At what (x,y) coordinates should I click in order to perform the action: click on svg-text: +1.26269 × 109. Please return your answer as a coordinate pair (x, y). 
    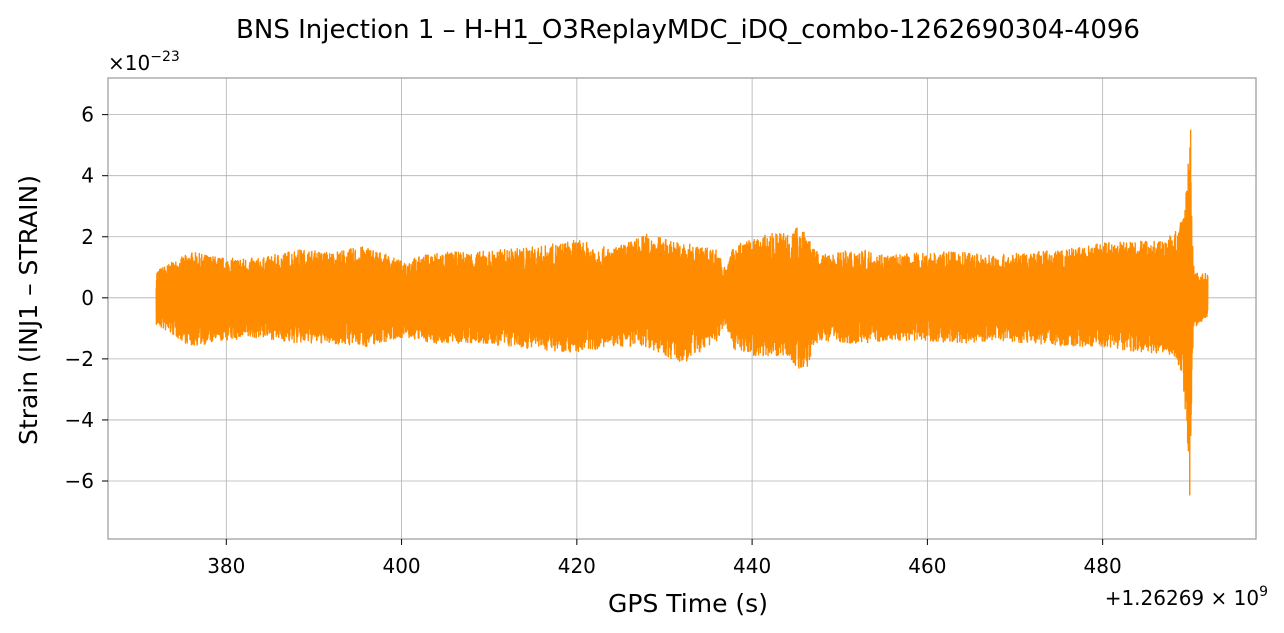
    Looking at the image, I should click on (1186, 597).